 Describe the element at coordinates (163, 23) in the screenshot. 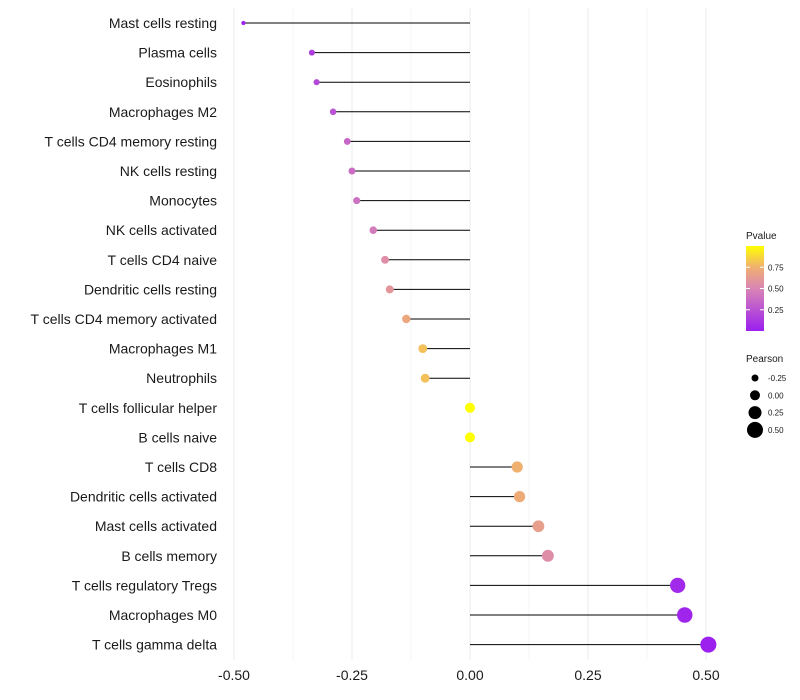

I see `y-tick-label: Mast cells resting` at that location.